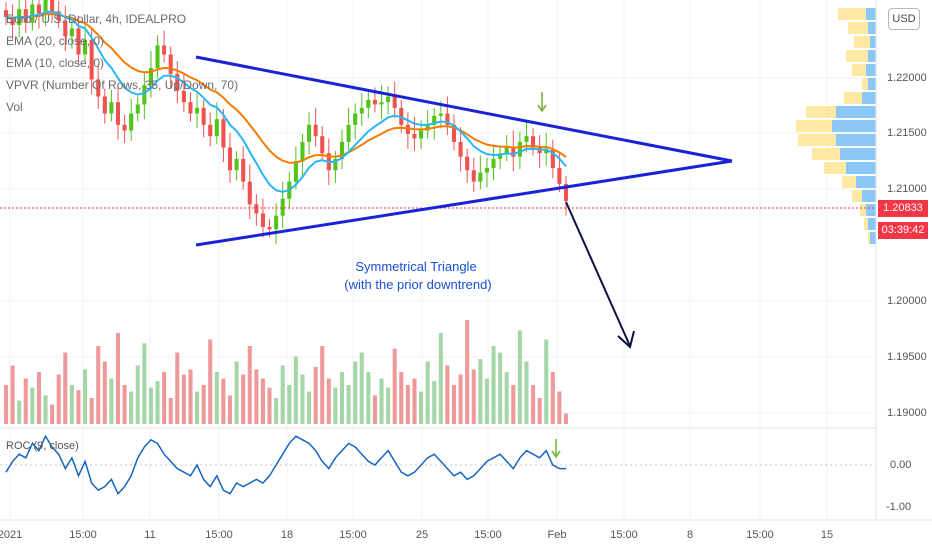 The height and width of the screenshot is (550, 932). Describe the element at coordinates (598, 274) in the screenshot. I see `projection-arrow-line` at that location.